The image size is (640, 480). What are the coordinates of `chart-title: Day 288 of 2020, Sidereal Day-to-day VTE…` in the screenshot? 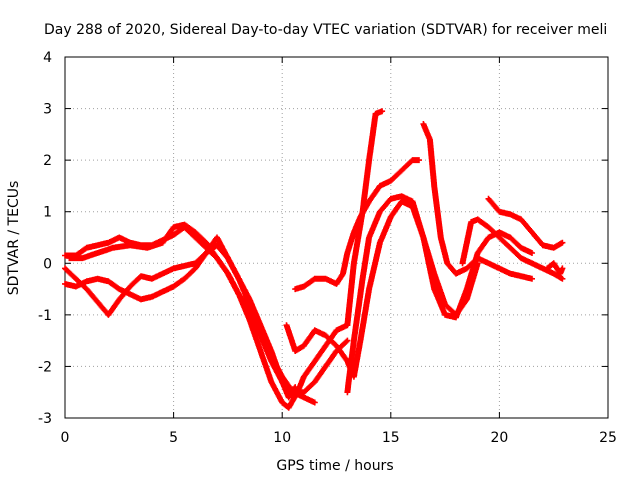 It's located at (325, 30).